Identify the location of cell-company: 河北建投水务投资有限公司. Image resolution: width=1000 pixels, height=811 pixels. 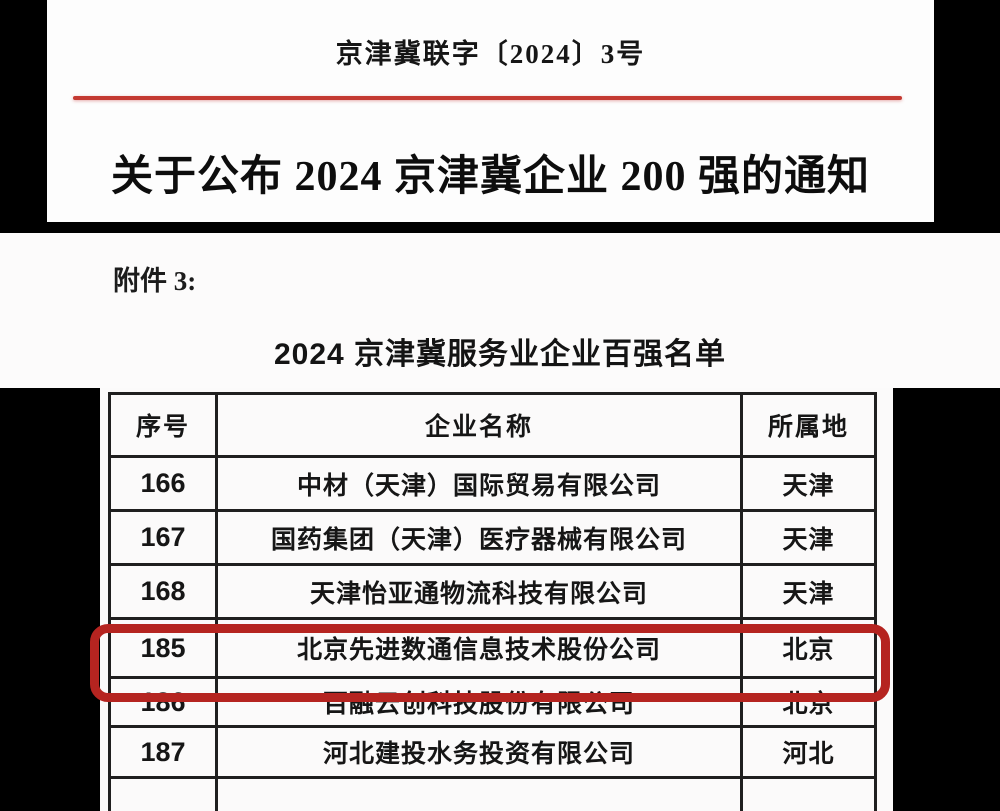
(479, 752).